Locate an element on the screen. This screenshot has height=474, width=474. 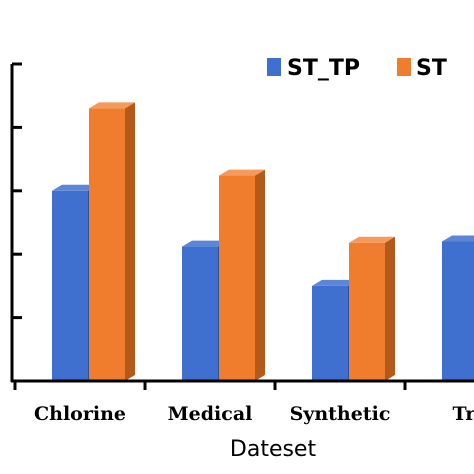
x-tick-label-tra: Tra is located at coordinates (463, 414).